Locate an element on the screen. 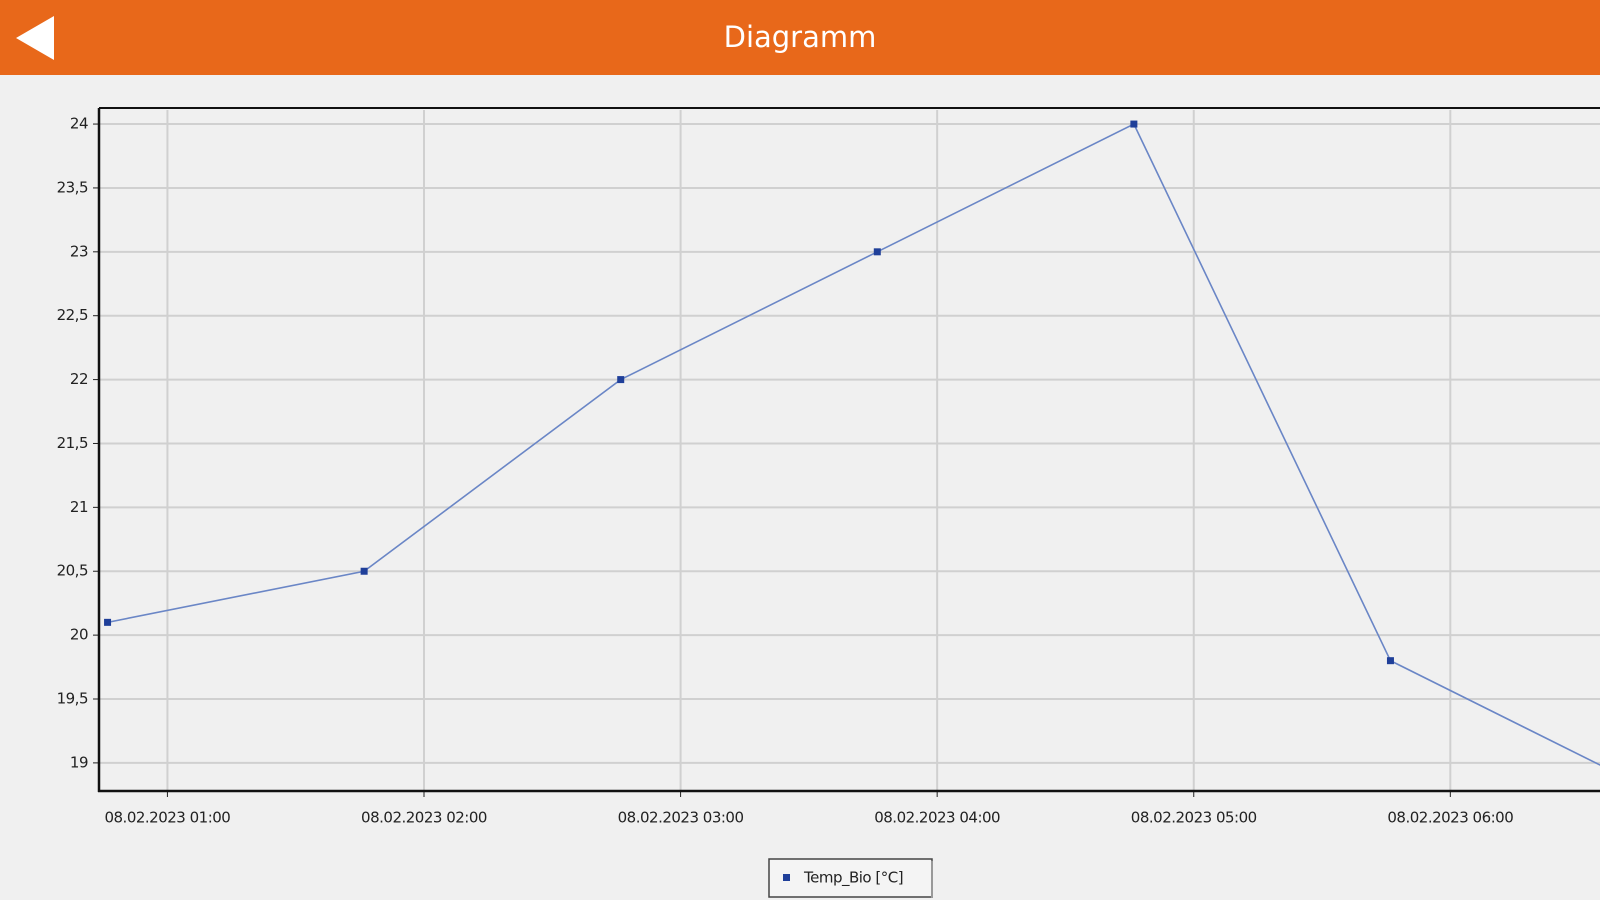 This screenshot has width=1600, height=900. y-tick-label: 20 is located at coordinates (79, 635).